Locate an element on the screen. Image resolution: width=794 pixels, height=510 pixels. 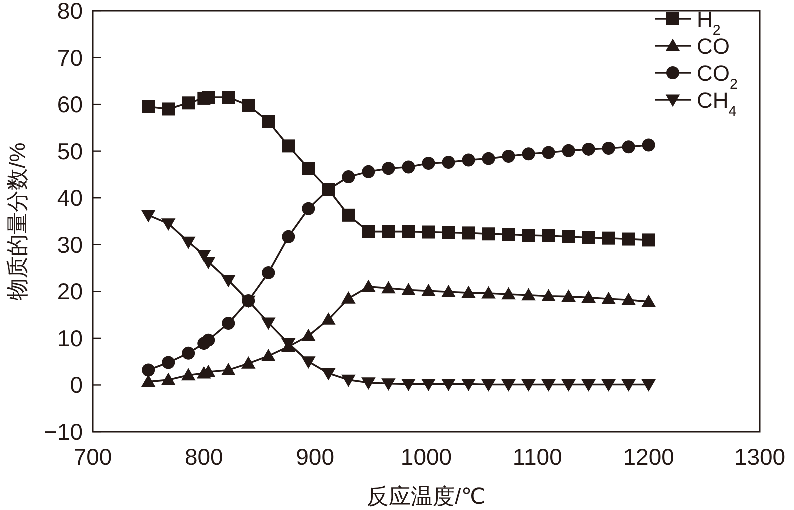
x-tick-label: 1100 is located at coordinates (537, 457).